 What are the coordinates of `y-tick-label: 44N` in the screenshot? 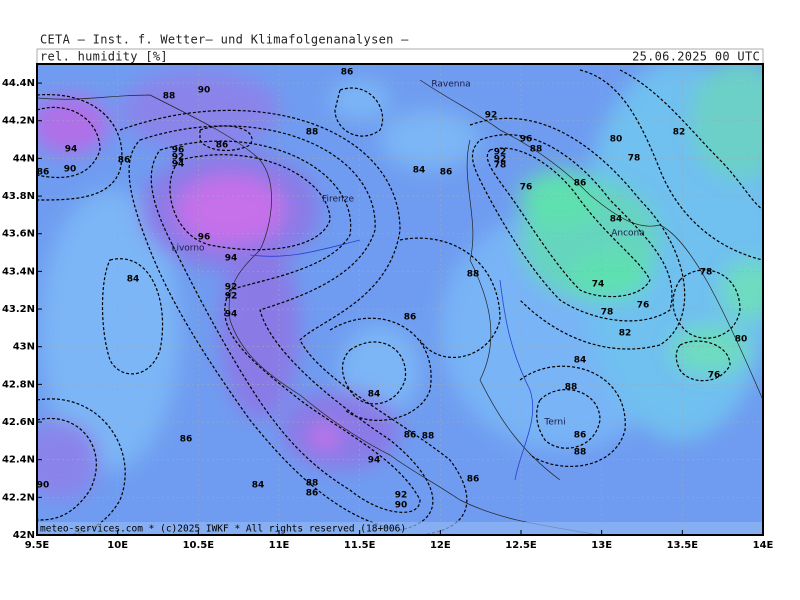 It's located at (24, 158).